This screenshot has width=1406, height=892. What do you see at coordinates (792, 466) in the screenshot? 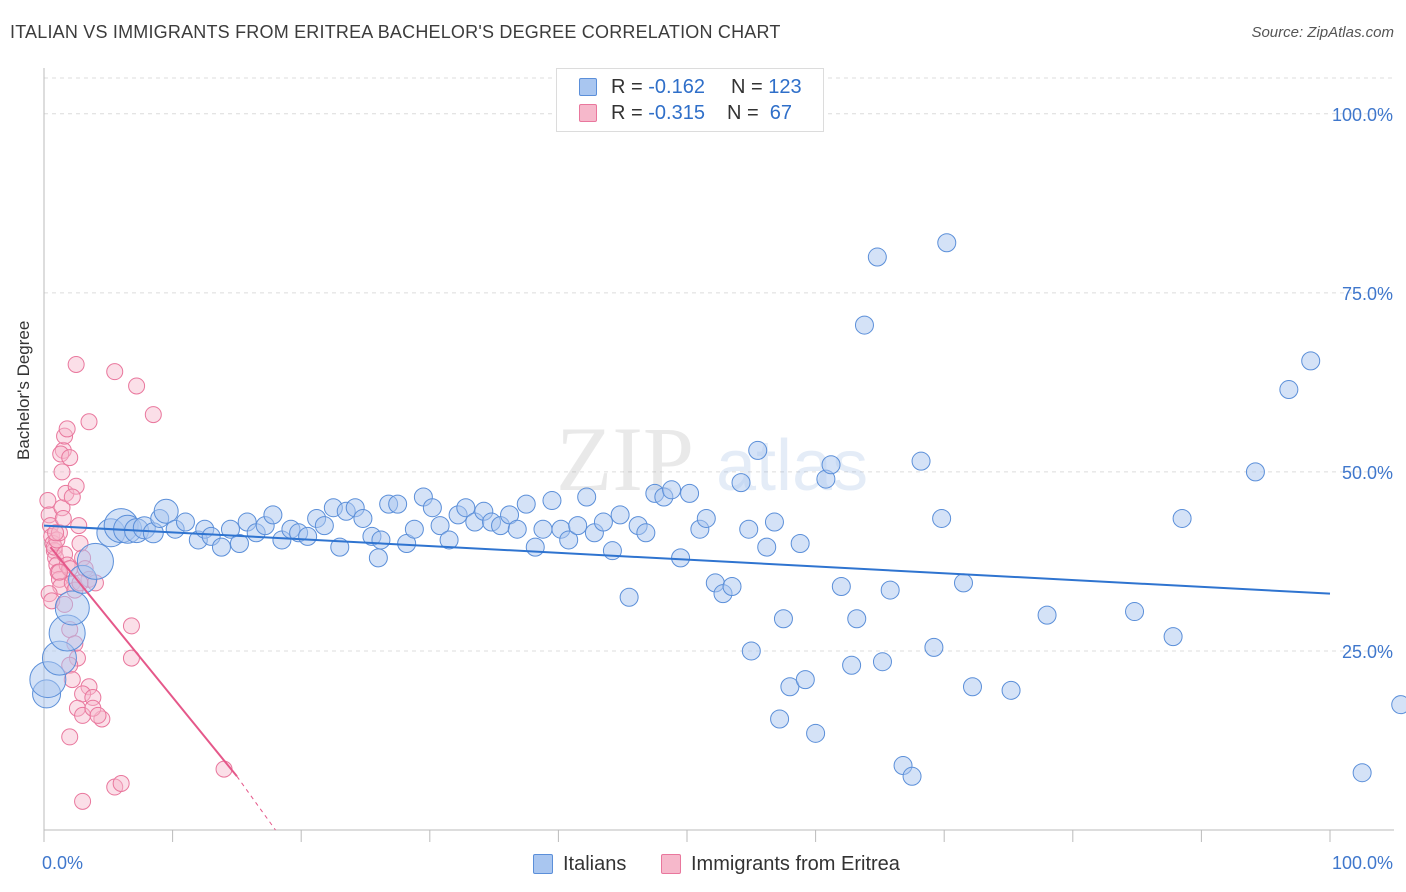
I see `watermark-atlas: atlas` at bounding box center [792, 466].